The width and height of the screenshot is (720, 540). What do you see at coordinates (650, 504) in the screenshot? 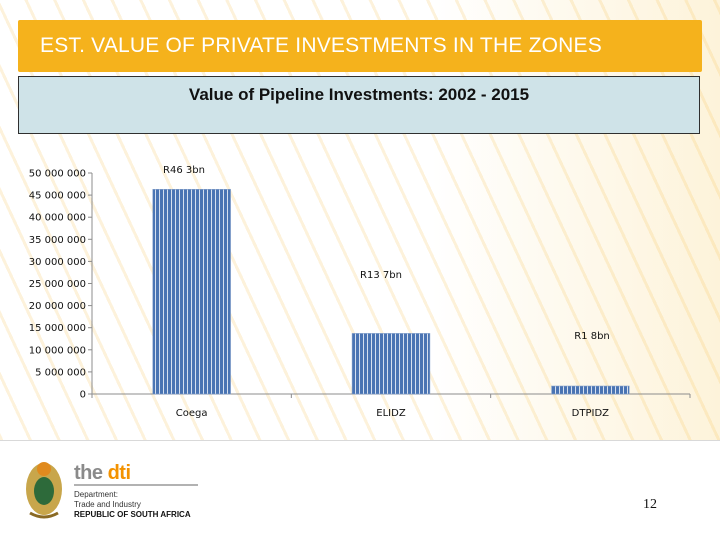
I see `page-number: 12` at bounding box center [650, 504].